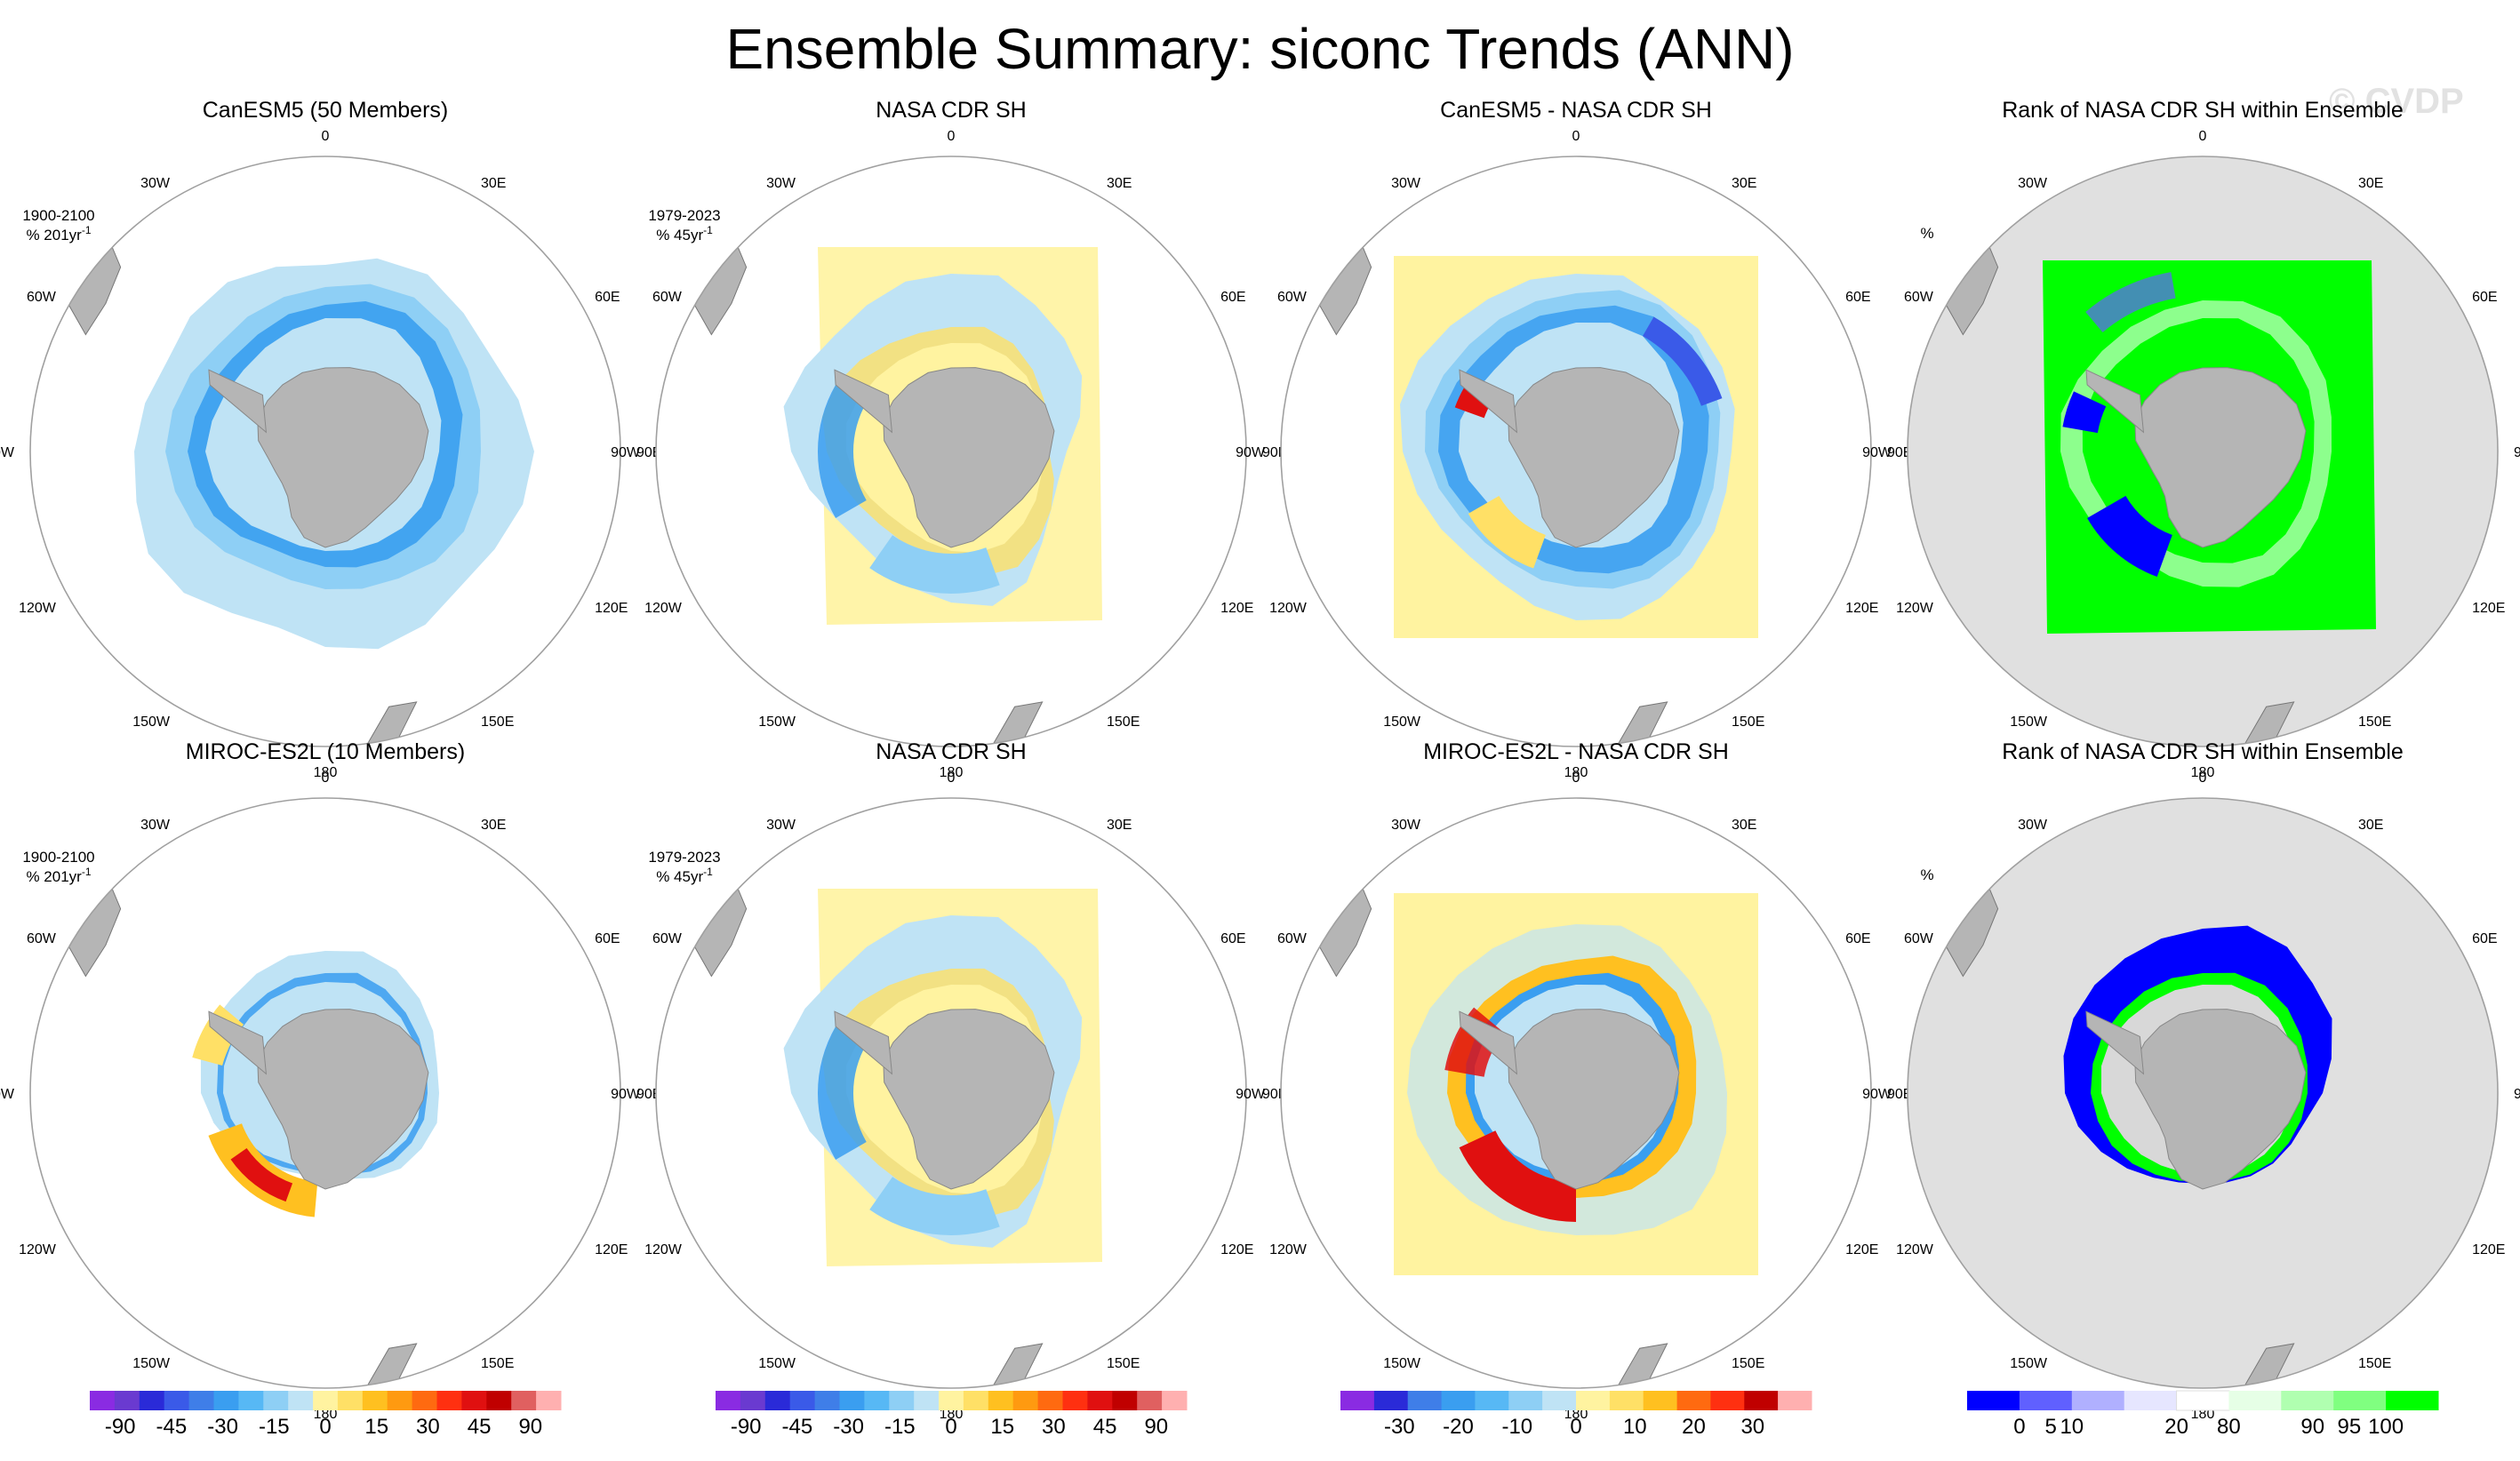 The width and height of the screenshot is (2520, 1461). I want to click on lon-label-90W: 90W, so click(1251, 1094).